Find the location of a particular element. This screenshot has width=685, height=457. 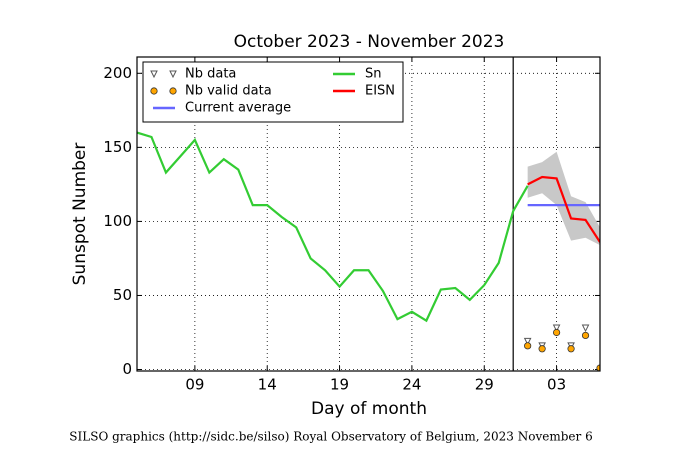

x-tick-label: 09 is located at coordinates (194, 385).